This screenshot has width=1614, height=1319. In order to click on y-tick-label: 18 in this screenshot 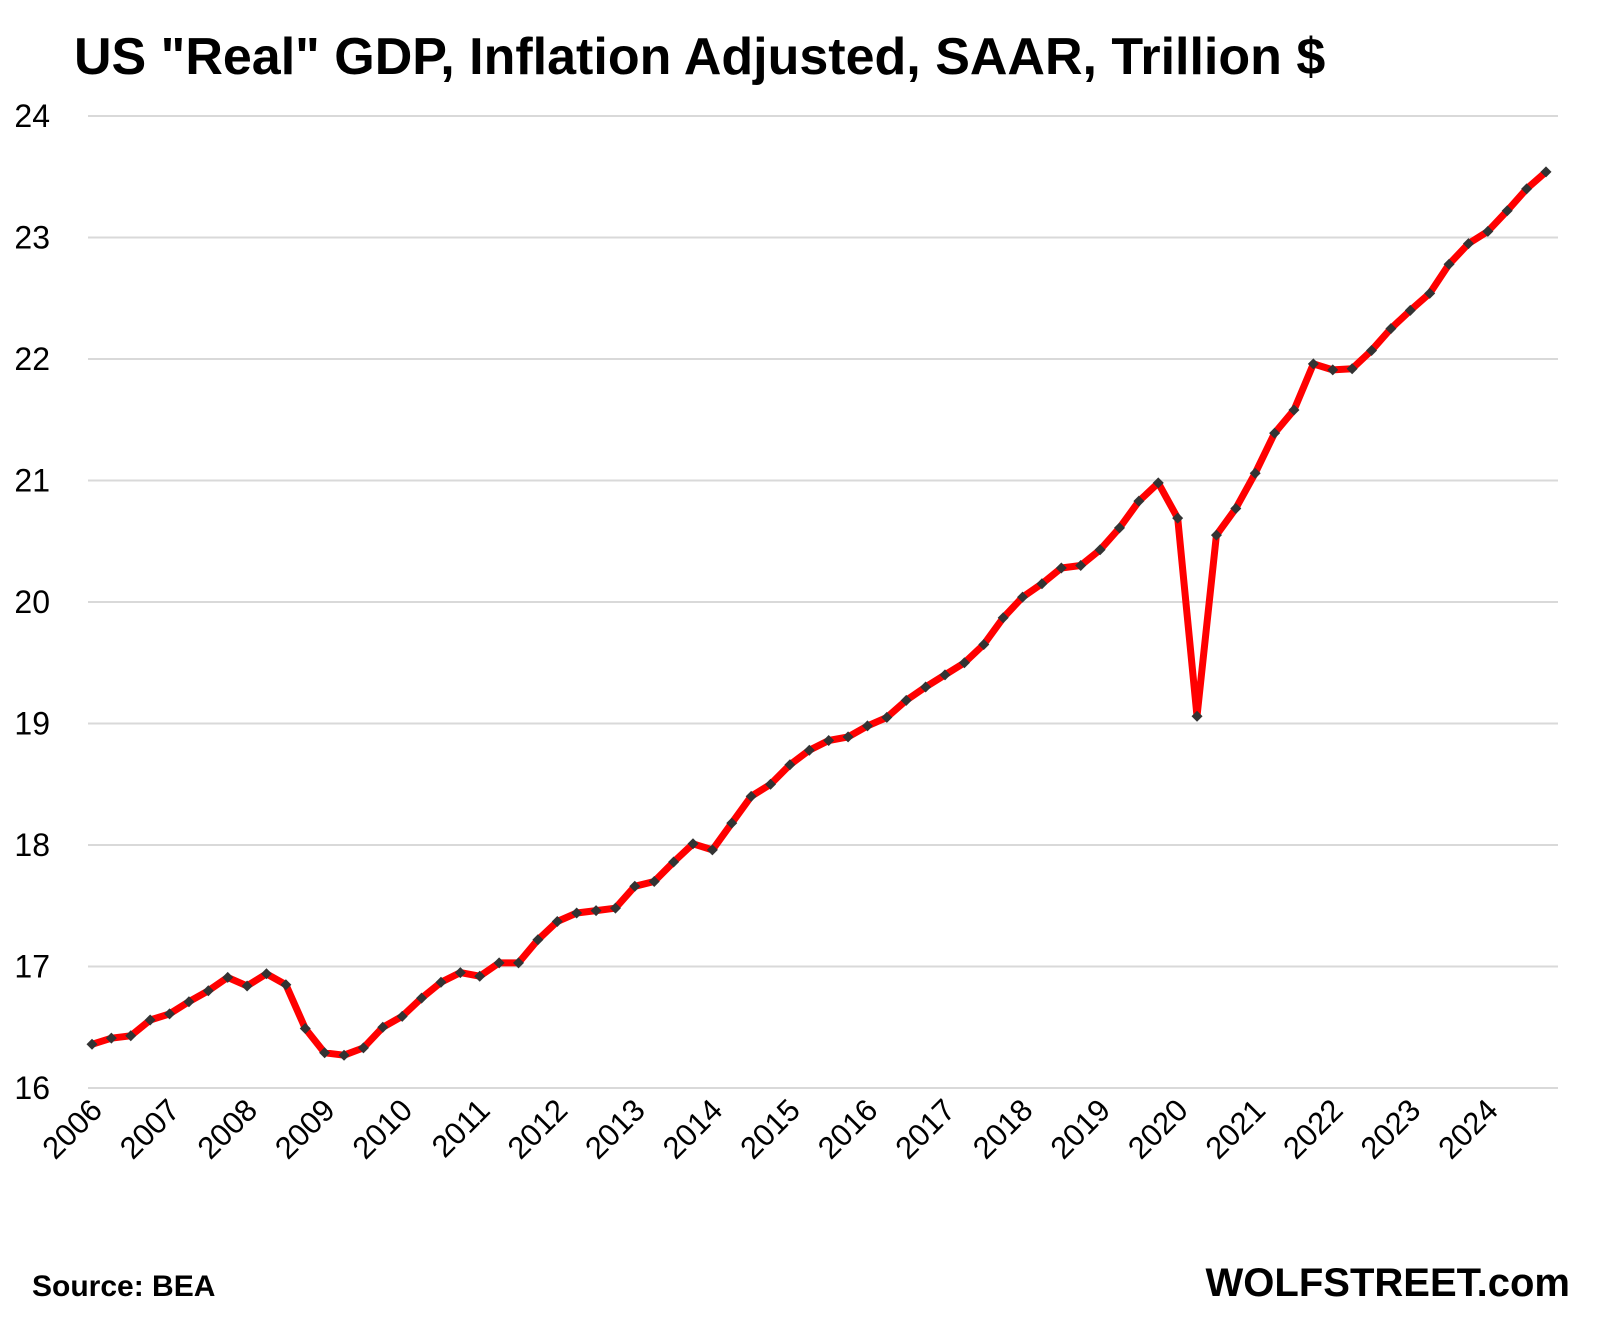, I will do `click(32, 845)`.